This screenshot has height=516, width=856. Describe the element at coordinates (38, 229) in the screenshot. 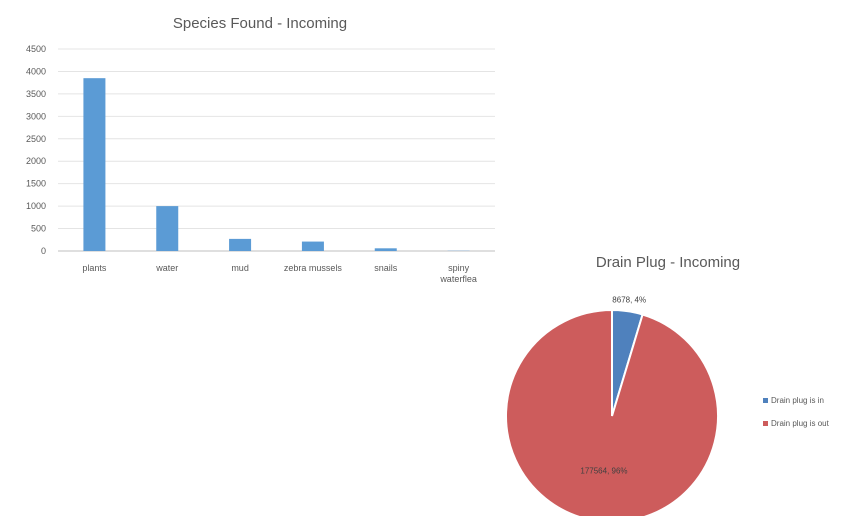

I see `y-tick-label: 500` at that location.